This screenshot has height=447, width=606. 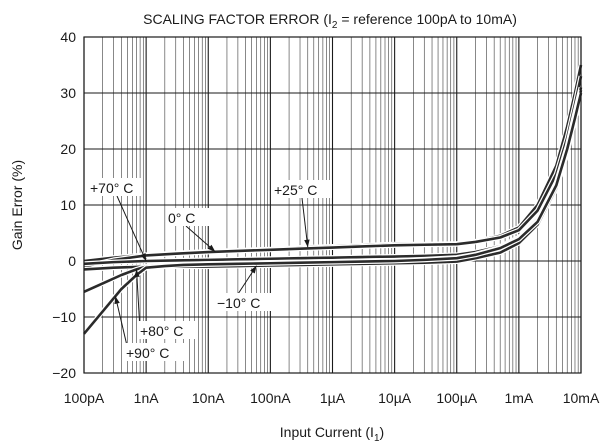 What do you see at coordinates (68, 149) in the screenshot?
I see `y-tick-label: 20` at bounding box center [68, 149].